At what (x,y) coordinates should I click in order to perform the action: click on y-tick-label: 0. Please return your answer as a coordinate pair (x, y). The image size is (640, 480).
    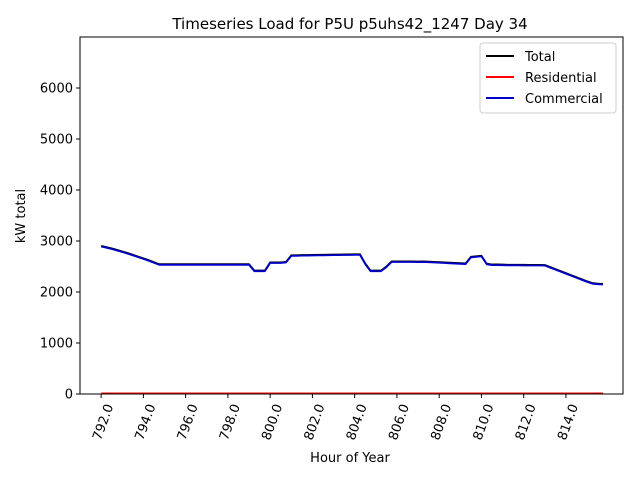
    Looking at the image, I should click on (69, 395).